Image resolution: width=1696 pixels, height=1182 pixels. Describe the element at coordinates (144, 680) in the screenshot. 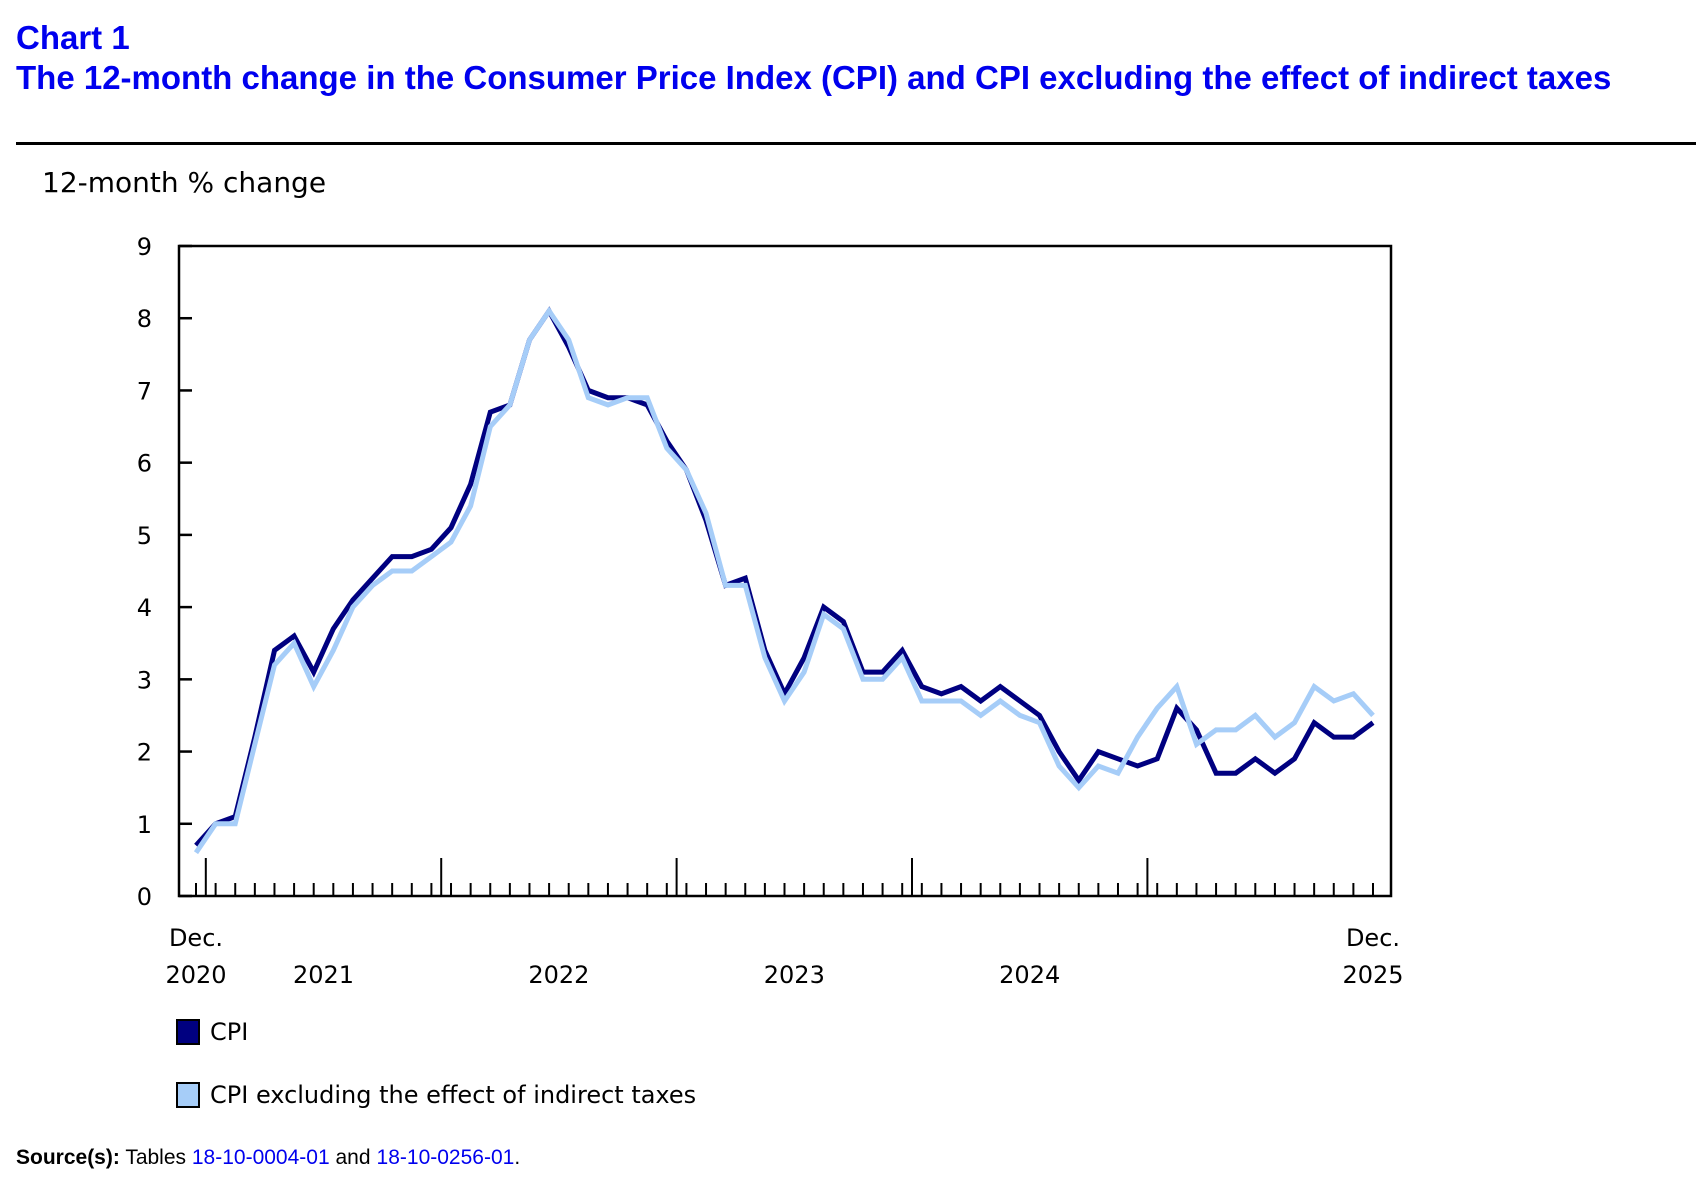

I see `y-tick-label: 3` at that location.